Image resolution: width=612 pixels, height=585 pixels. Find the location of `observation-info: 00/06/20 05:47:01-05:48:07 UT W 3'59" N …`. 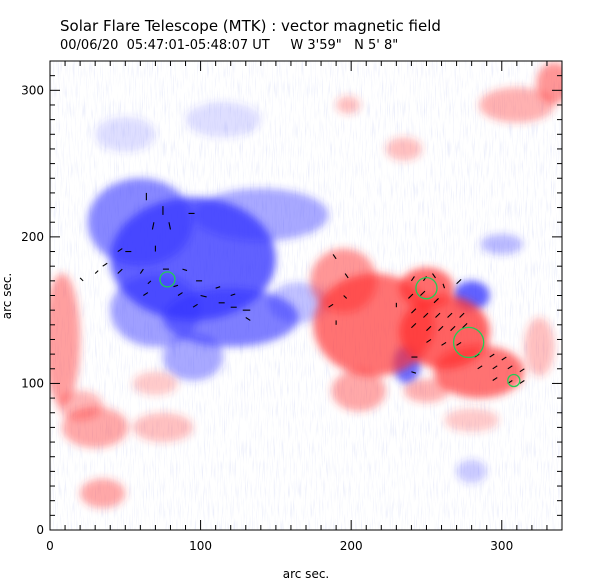

observation-info: 00/06/20 05:47:01-05:48:07 UT W 3'59" N … is located at coordinates (229, 45).